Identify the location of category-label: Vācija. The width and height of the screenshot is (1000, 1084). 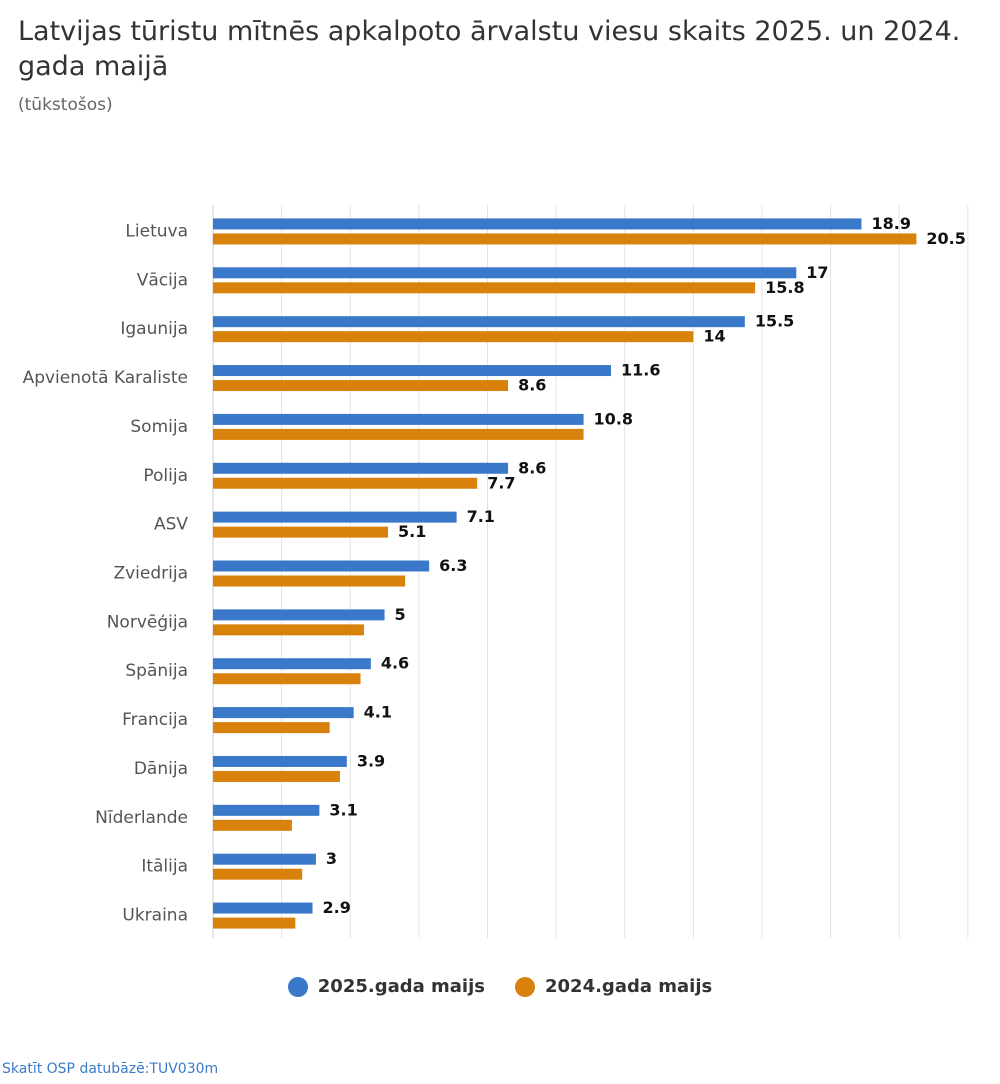
(162, 280).